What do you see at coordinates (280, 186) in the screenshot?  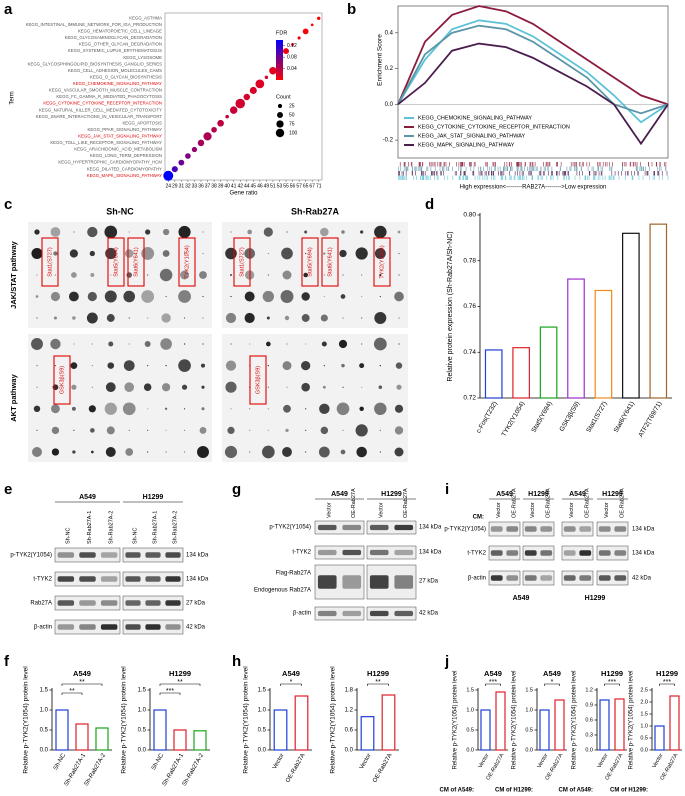 I see `x-tick-label: 53` at bounding box center [280, 186].